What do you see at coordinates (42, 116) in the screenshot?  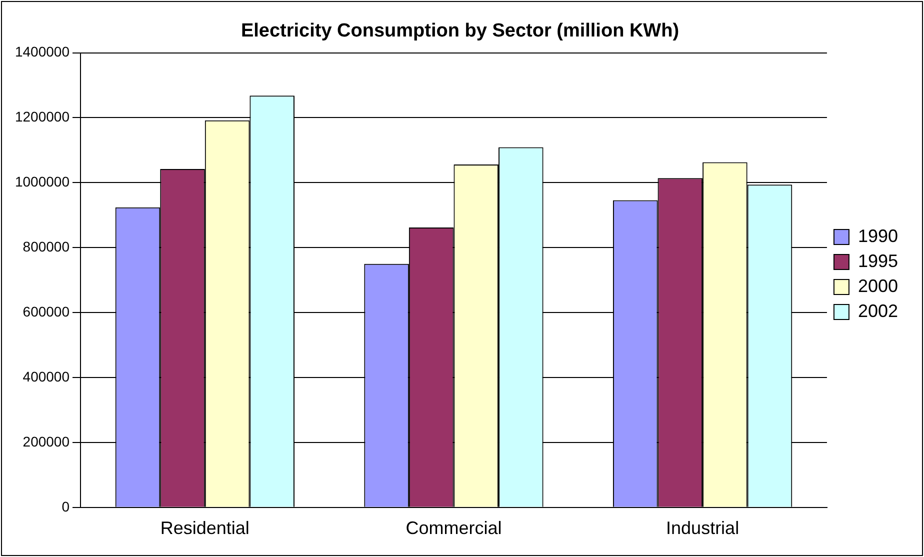 I see `y-tick-label: 1200000` at bounding box center [42, 116].